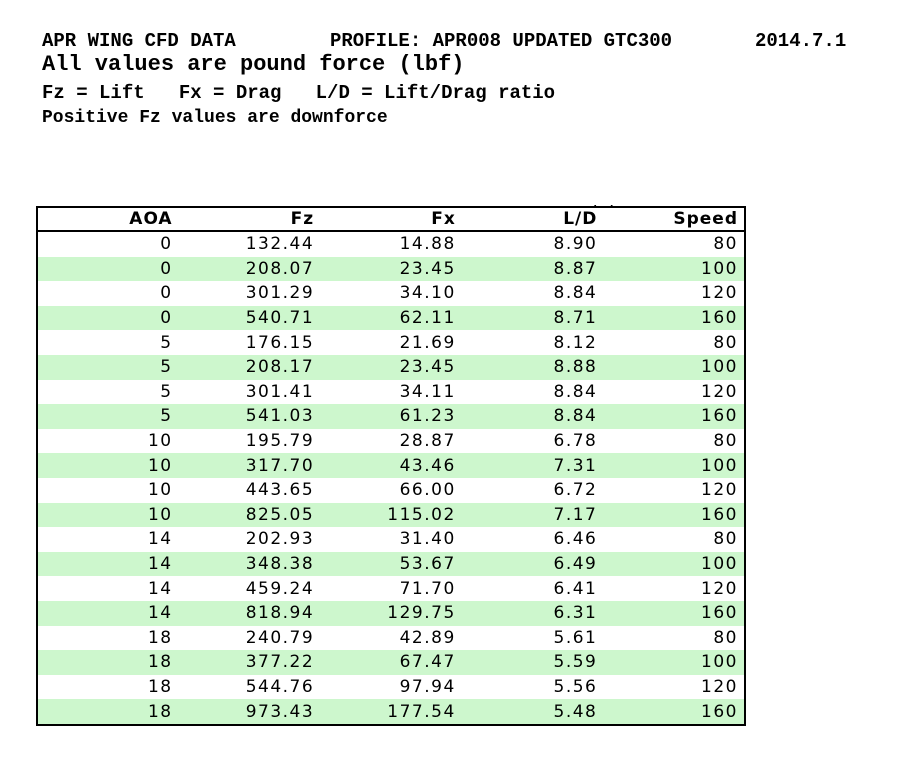 This screenshot has width=910, height=766. I want to click on cell-l-d: 8.84, so click(575, 293).